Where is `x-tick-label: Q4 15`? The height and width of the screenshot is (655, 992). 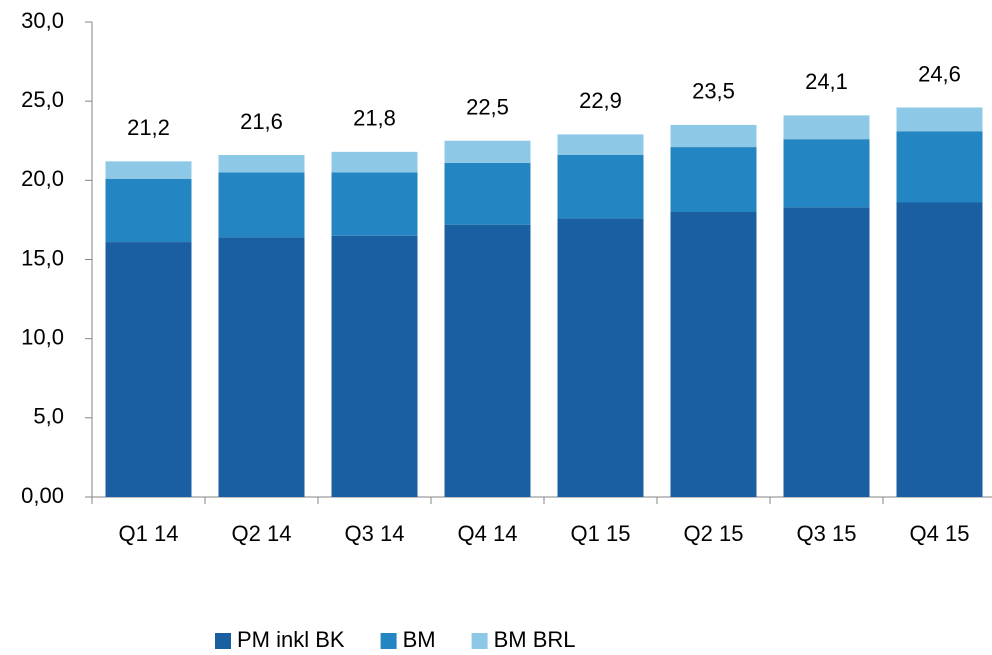
x-tick-label: Q4 15 is located at coordinates (940, 533).